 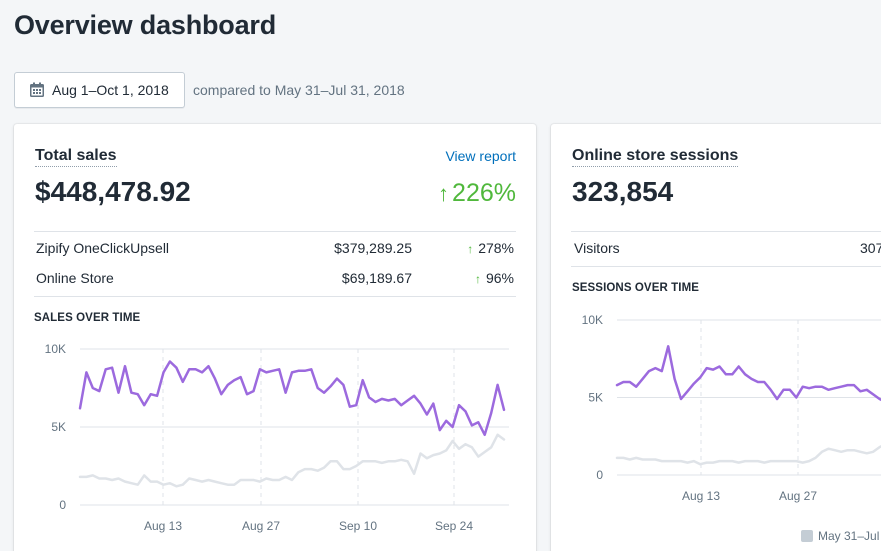 What do you see at coordinates (76, 157) in the screenshot?
I see `total-sales-title: Total sales` at bounding box center [76, 157].